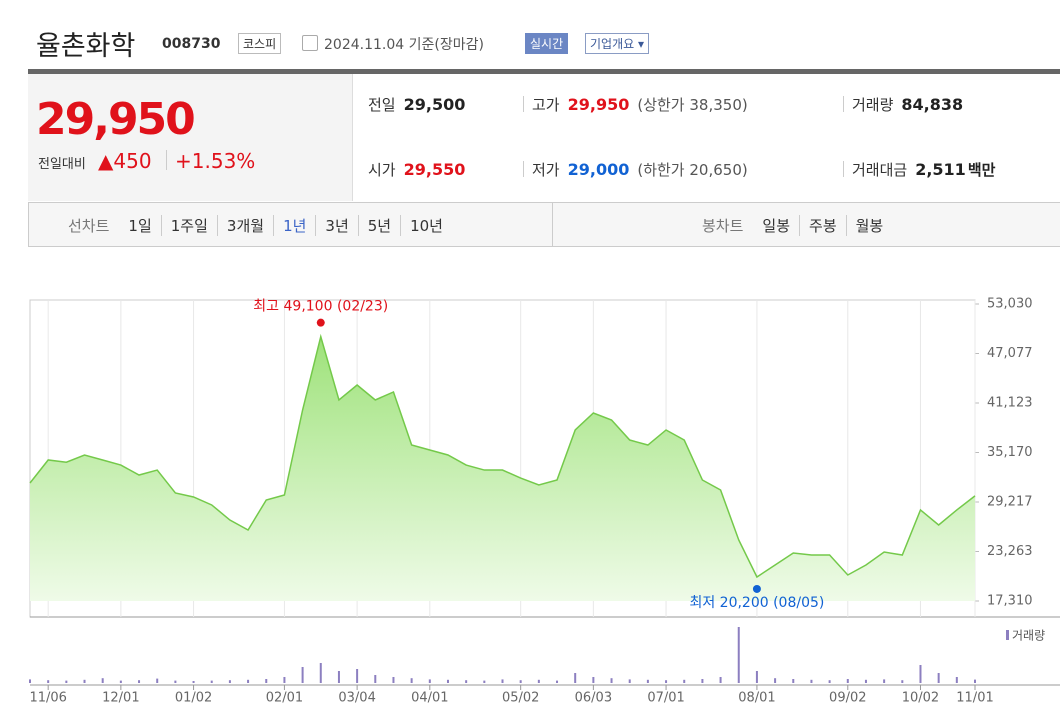  What do you see at coordinates (190, 137) in the screenshot?
I see `price-panel` at bounding box center [190, 137].